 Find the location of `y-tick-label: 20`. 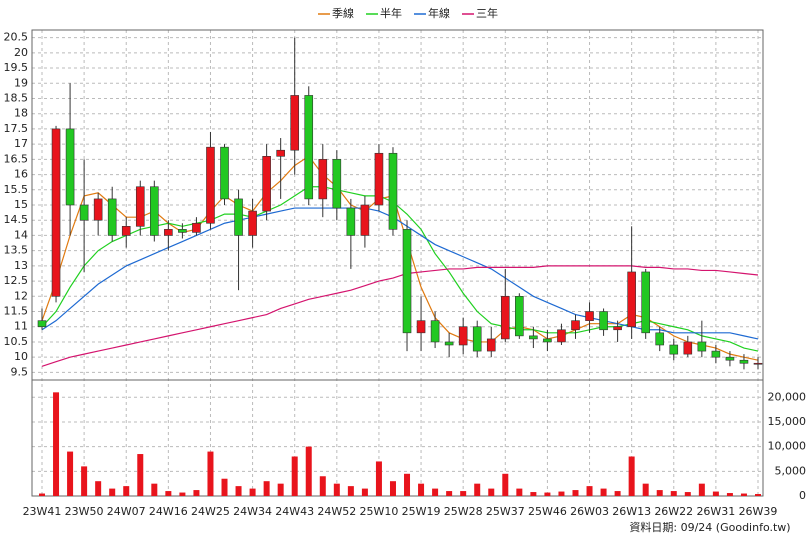

y-tick-label: 20 is located at coordinates (21, 52).